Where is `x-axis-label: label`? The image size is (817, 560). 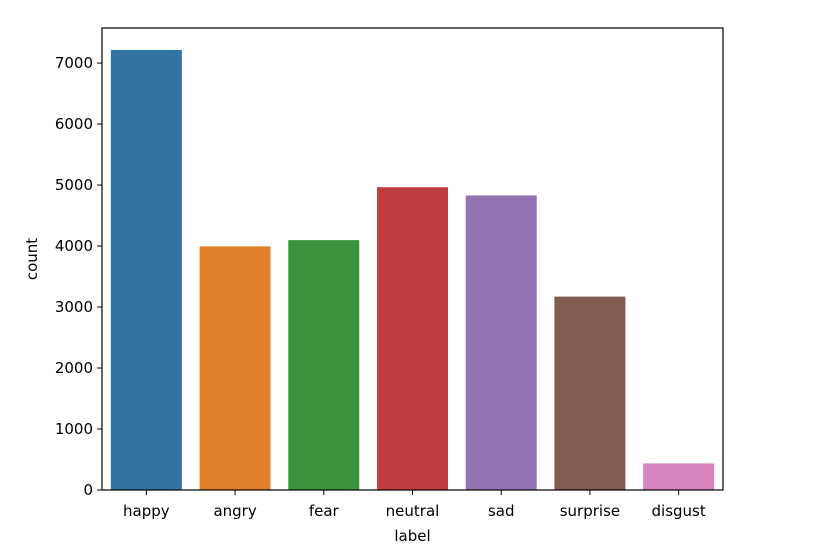 x-axis-label: label is located at coordinates (412, 536).